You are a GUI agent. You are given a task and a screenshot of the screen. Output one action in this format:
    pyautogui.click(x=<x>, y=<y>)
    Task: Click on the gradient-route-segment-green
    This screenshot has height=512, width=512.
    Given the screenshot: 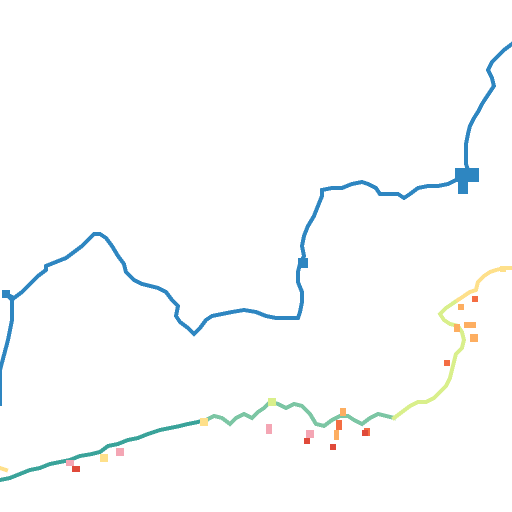 What is the action you would take?
    pyautogui.click(x=300, y=414)
    